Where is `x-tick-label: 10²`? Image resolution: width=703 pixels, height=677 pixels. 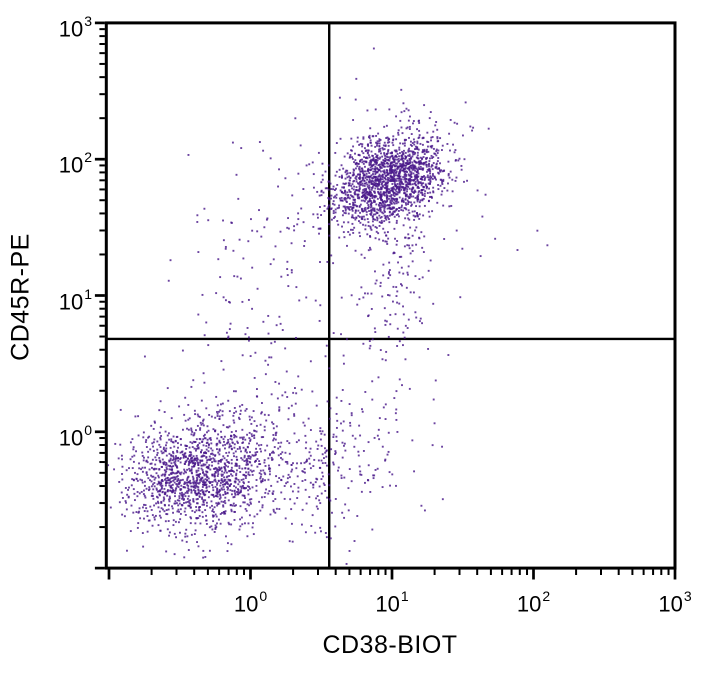
x-tick-label: 10² is located at coordinates (533, 602).